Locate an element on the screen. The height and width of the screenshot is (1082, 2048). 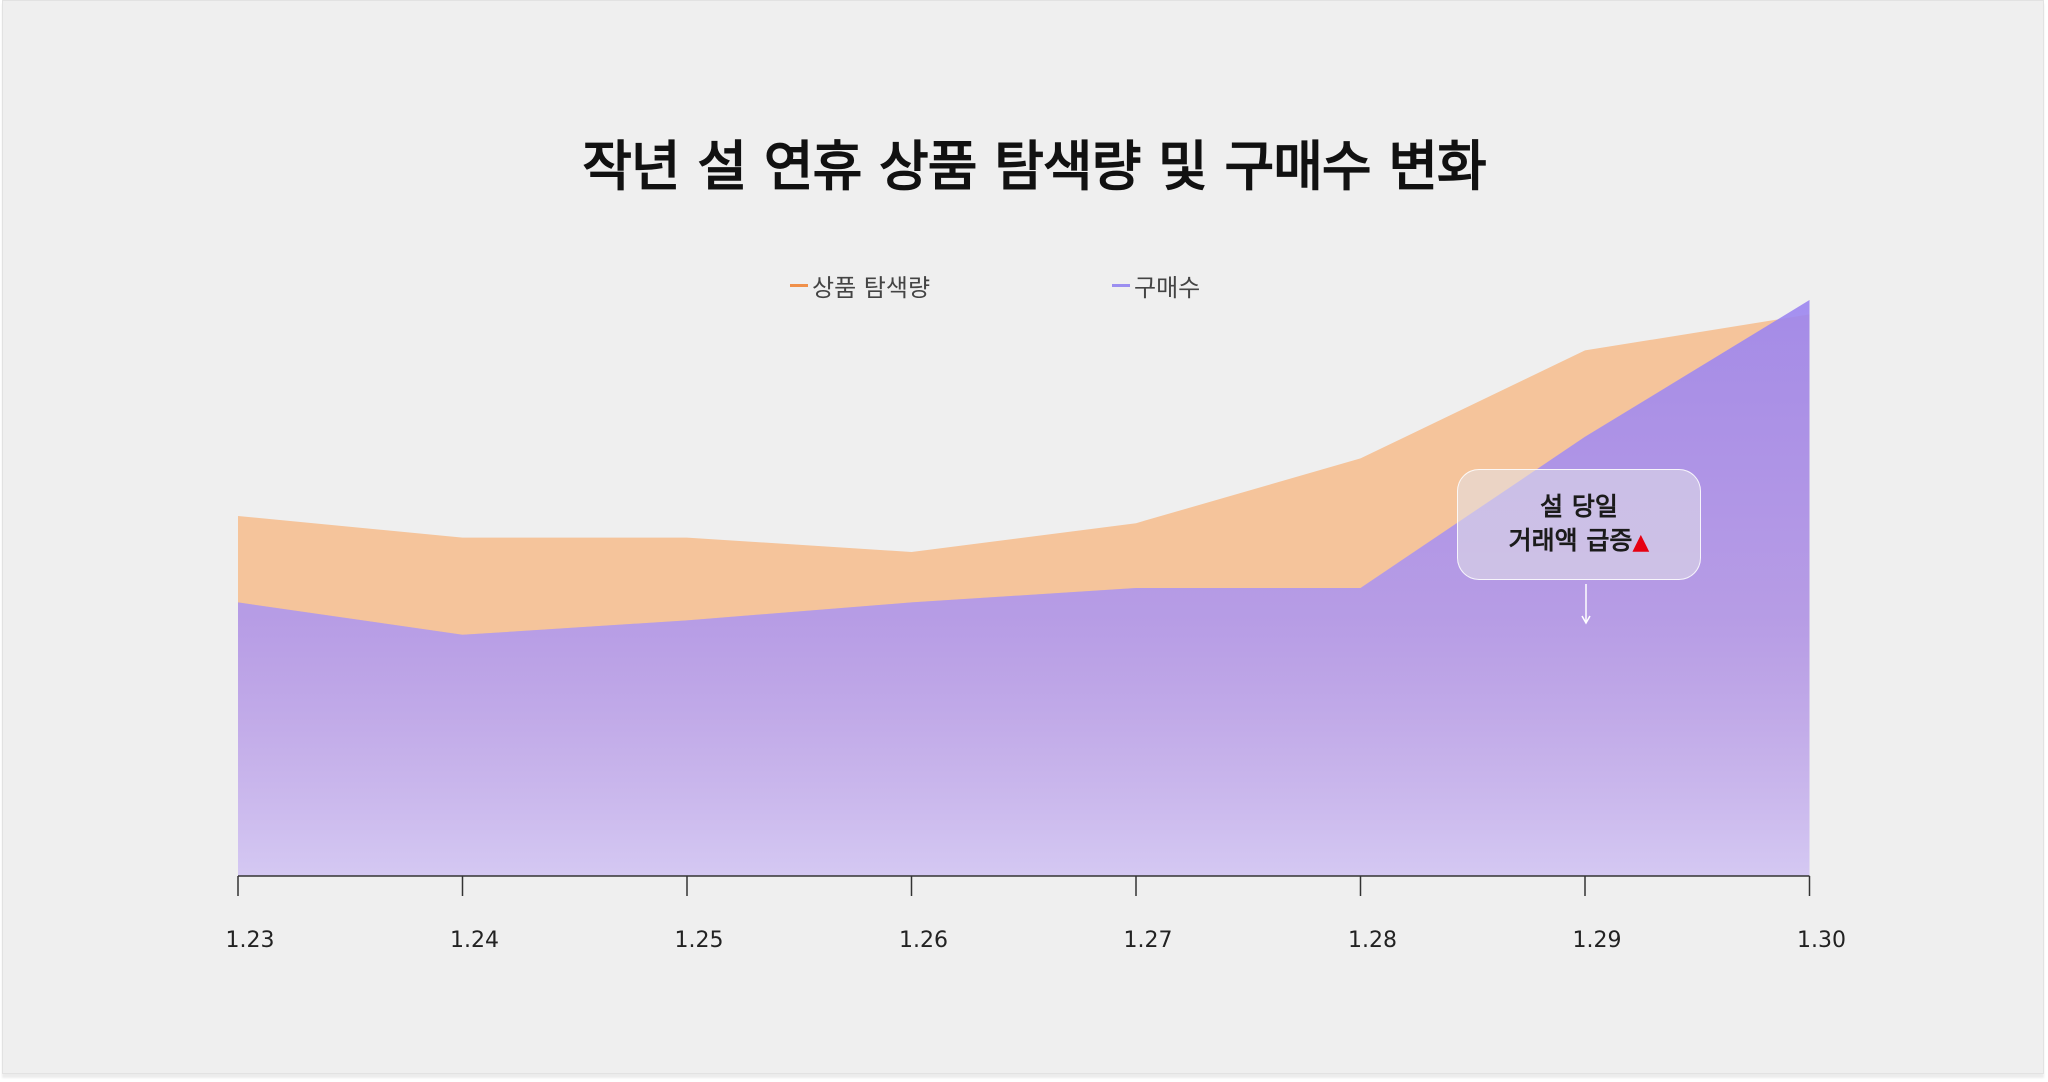
up-triangle-icon: ▲ is located at coordinates (1641, 542).